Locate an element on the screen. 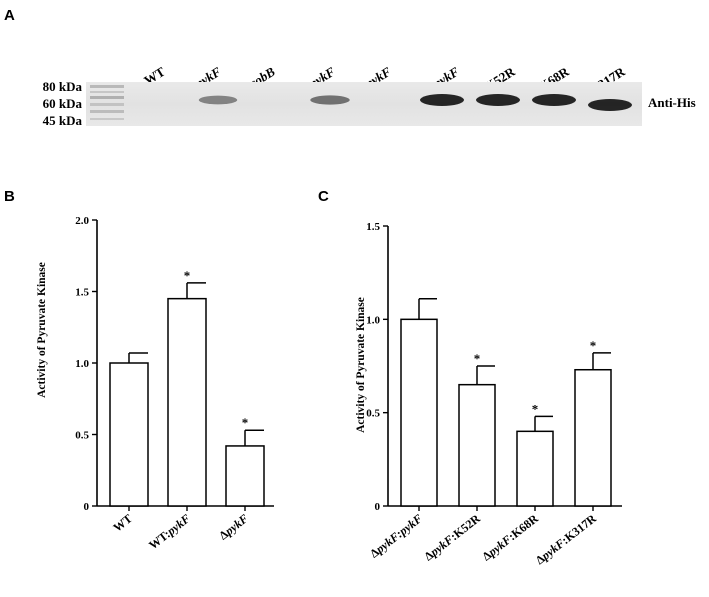 This screenshot has height=597, width=709. x-tick-label: WT is located at coordinates (122, 522).